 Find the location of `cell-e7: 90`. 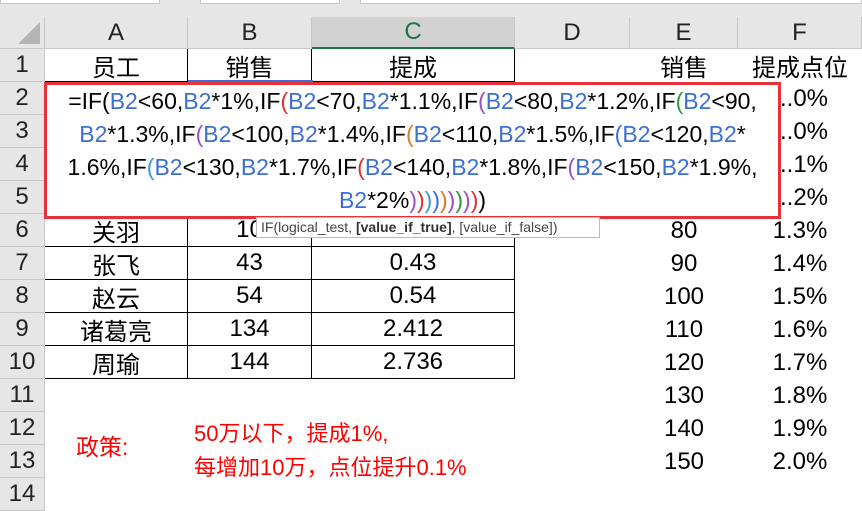

cell-e7: 90 is located at coordinates (684, 263).